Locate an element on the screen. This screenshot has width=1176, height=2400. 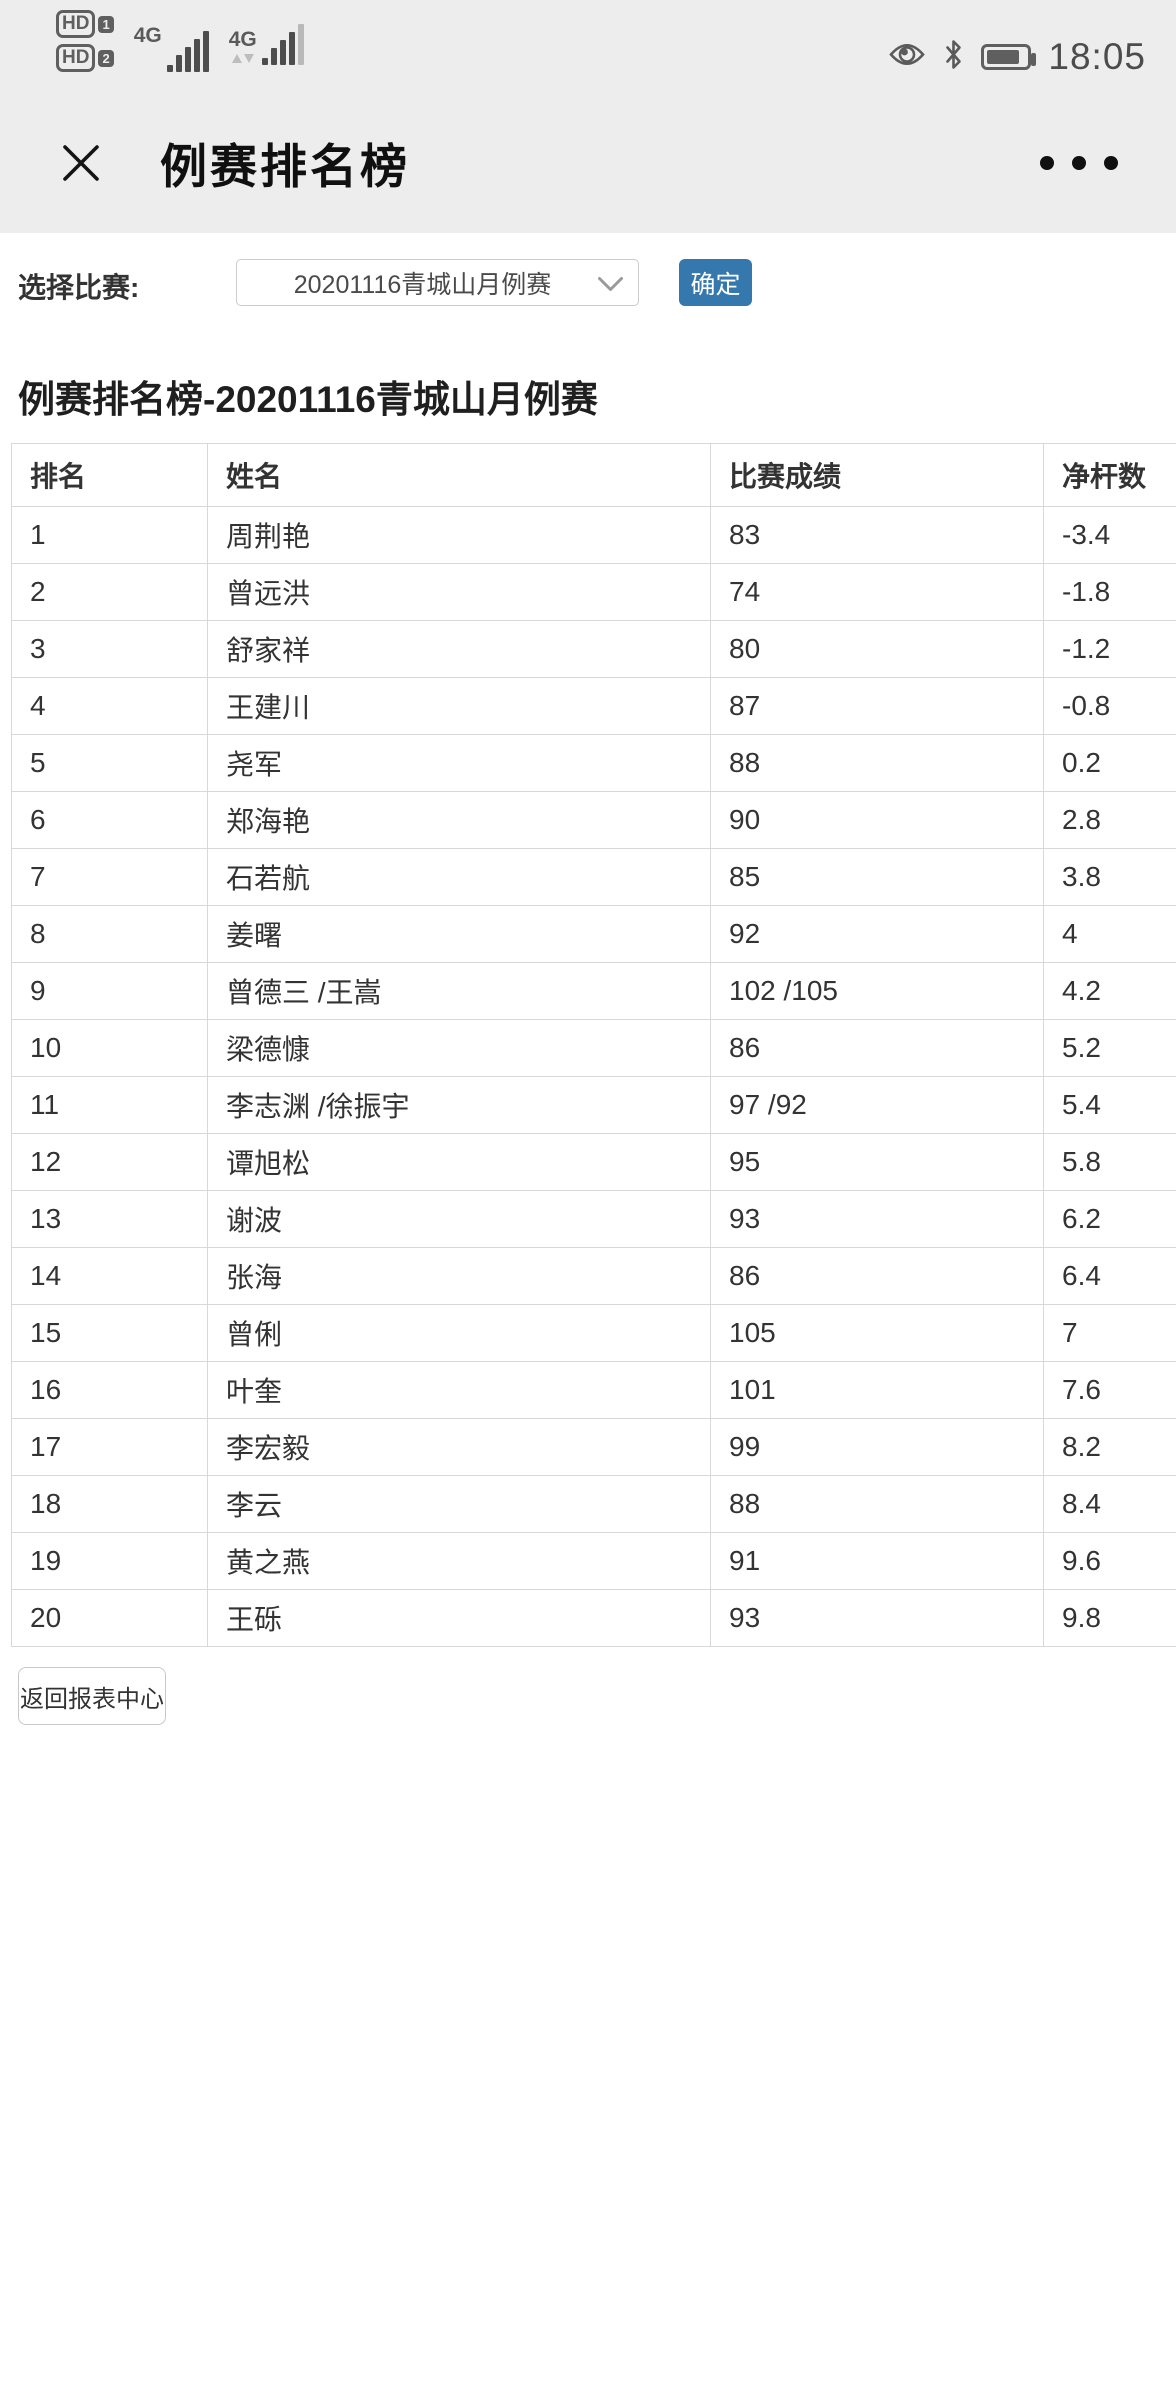
cell-name: 曾俐 is located at coordinates (459, 1333).